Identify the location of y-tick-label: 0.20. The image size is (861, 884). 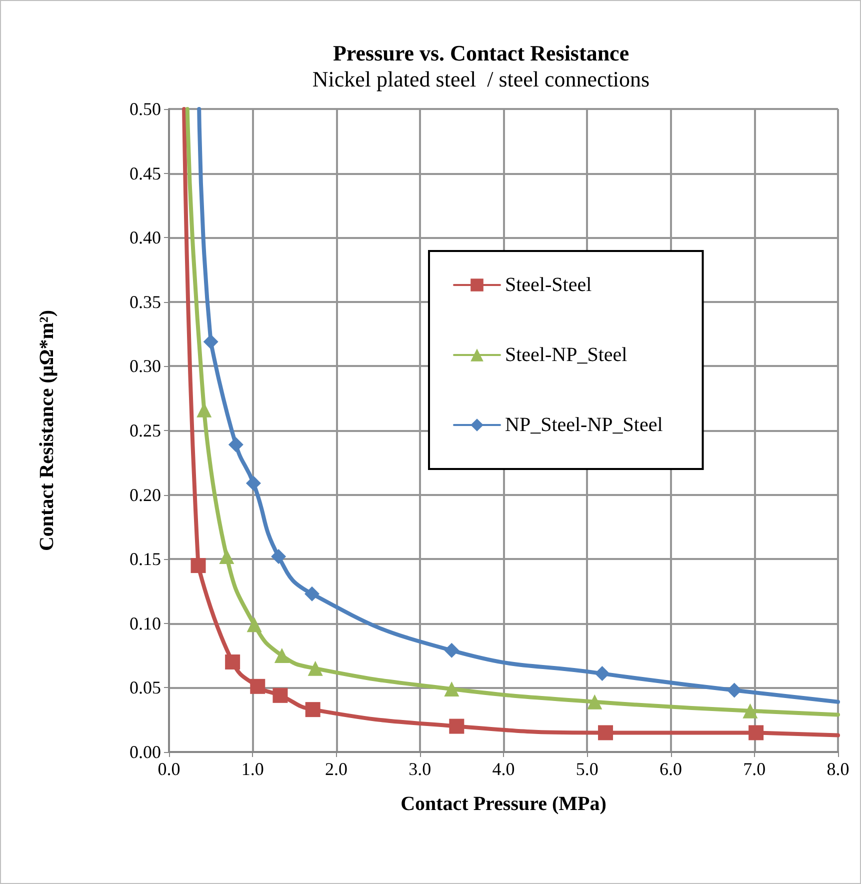
(145, 494).